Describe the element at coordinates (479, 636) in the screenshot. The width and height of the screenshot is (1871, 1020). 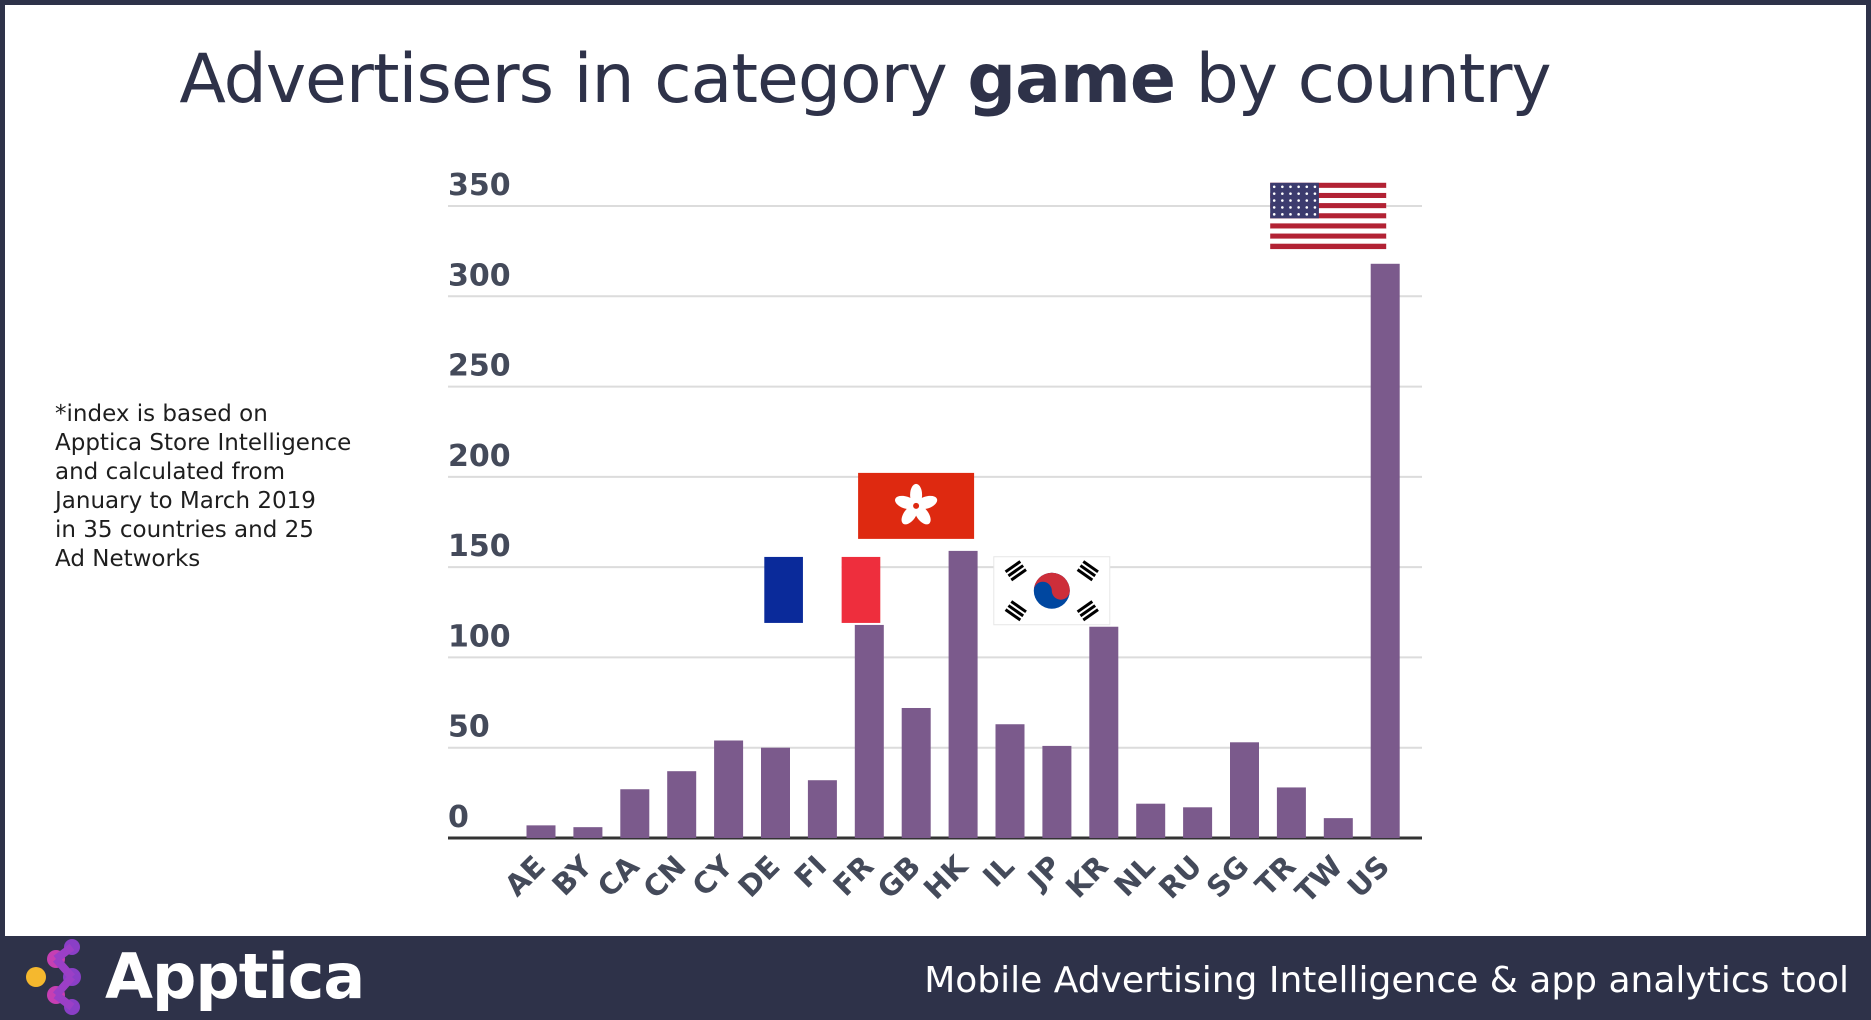
I see `y-tick-label: 100` at that location.